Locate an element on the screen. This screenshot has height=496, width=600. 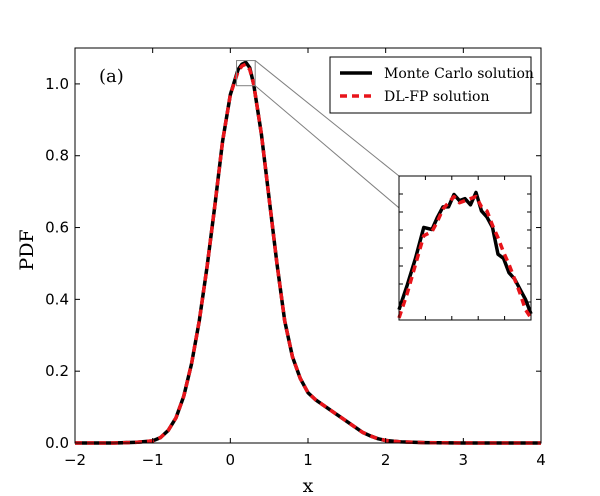
legend: Monte Carlo solution DL-FP solution is located at coordinates (431, 85).